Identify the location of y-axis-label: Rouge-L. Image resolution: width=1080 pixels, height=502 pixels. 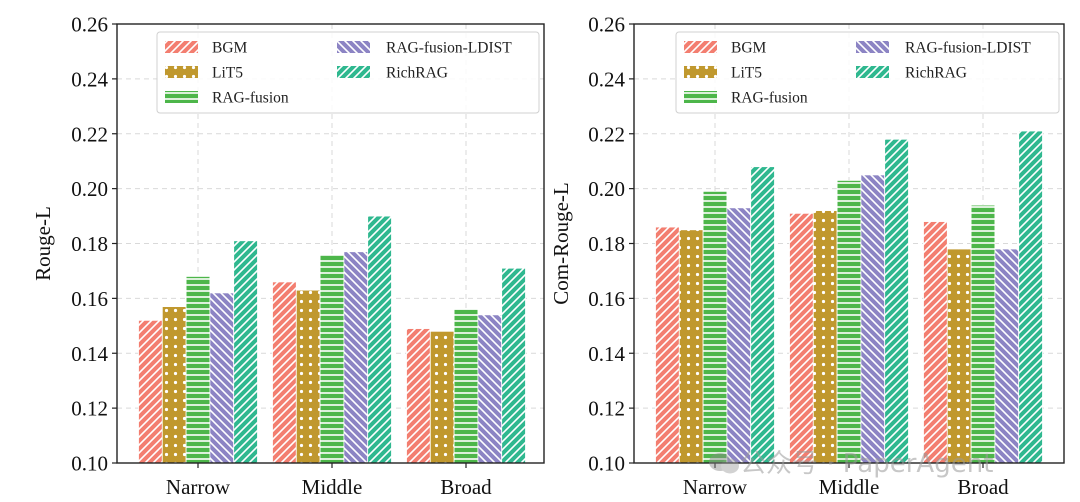
(43, 243).